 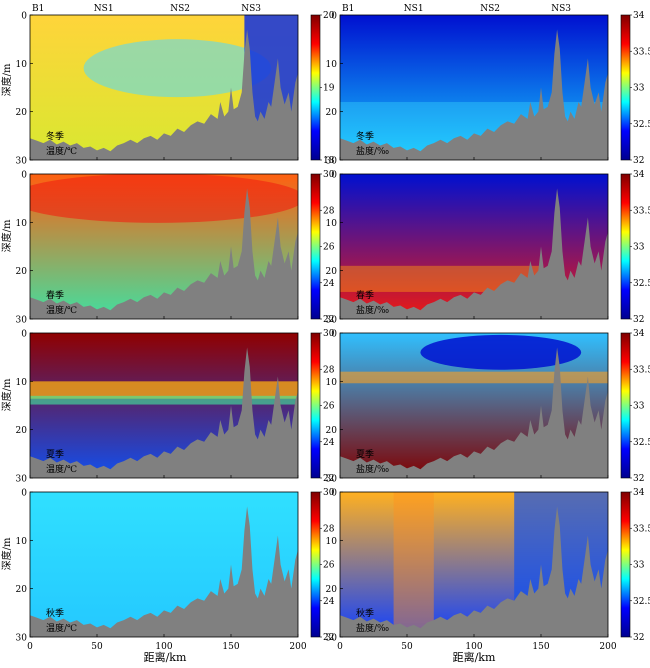 I want to click on season-label: 春季, so click(x=365, y=295).